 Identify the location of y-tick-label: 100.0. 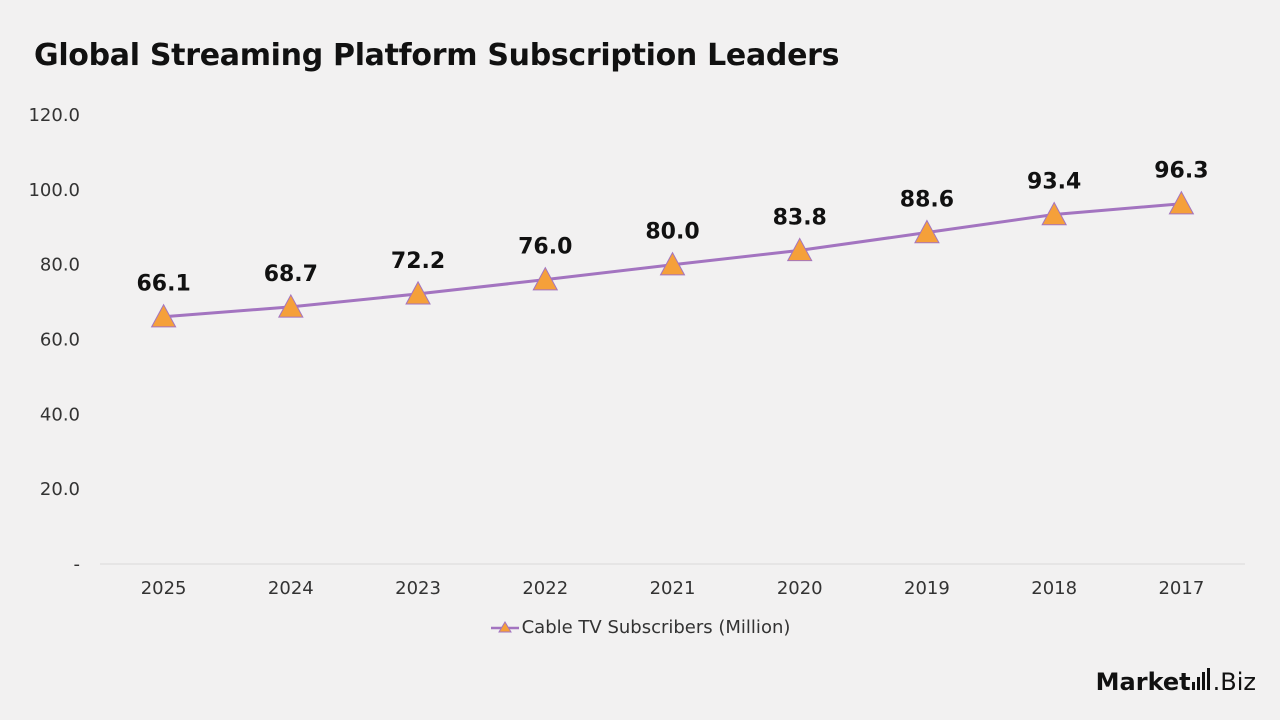
(54, 190).